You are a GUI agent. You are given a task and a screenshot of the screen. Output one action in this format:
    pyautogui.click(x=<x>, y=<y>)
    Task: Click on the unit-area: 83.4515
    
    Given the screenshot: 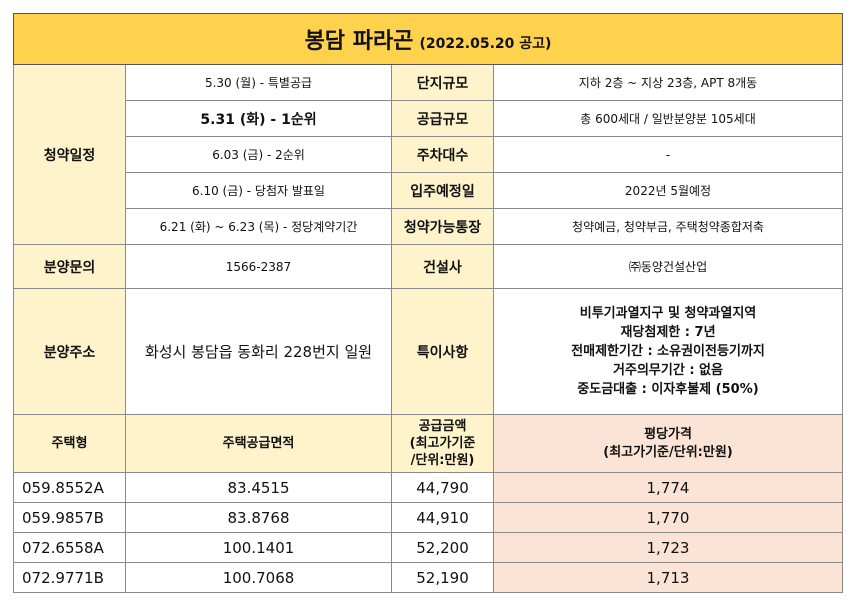 What is the action you would take?
    pyautogui.click(x=258, y=487)
    